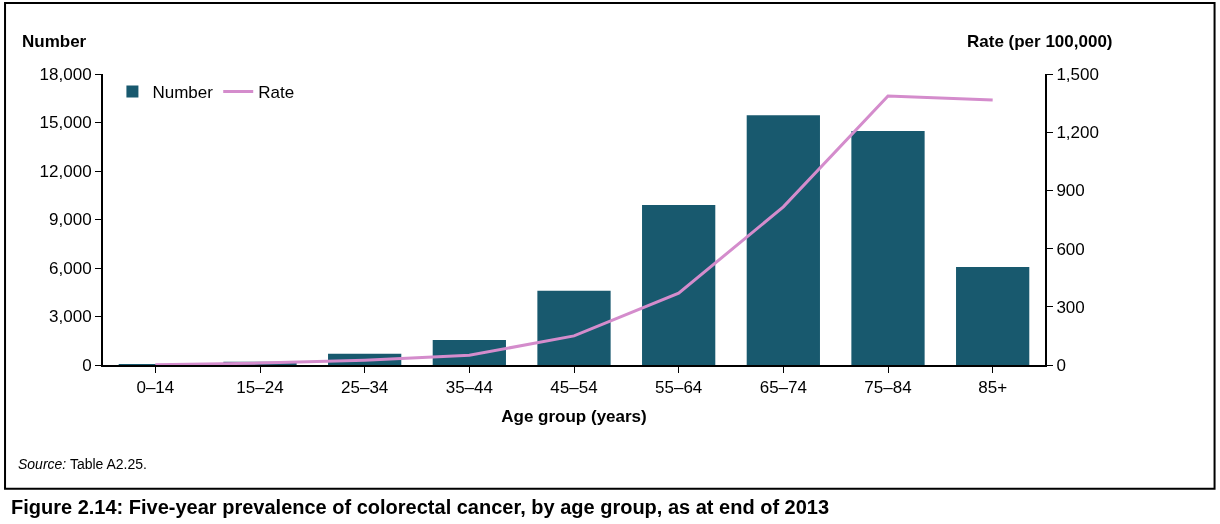 This screenshot has width=1220, height=524. Describe the element at coordinates (260, 388) in the screenshot. I see `x-tick-label: 15–24` at that location.